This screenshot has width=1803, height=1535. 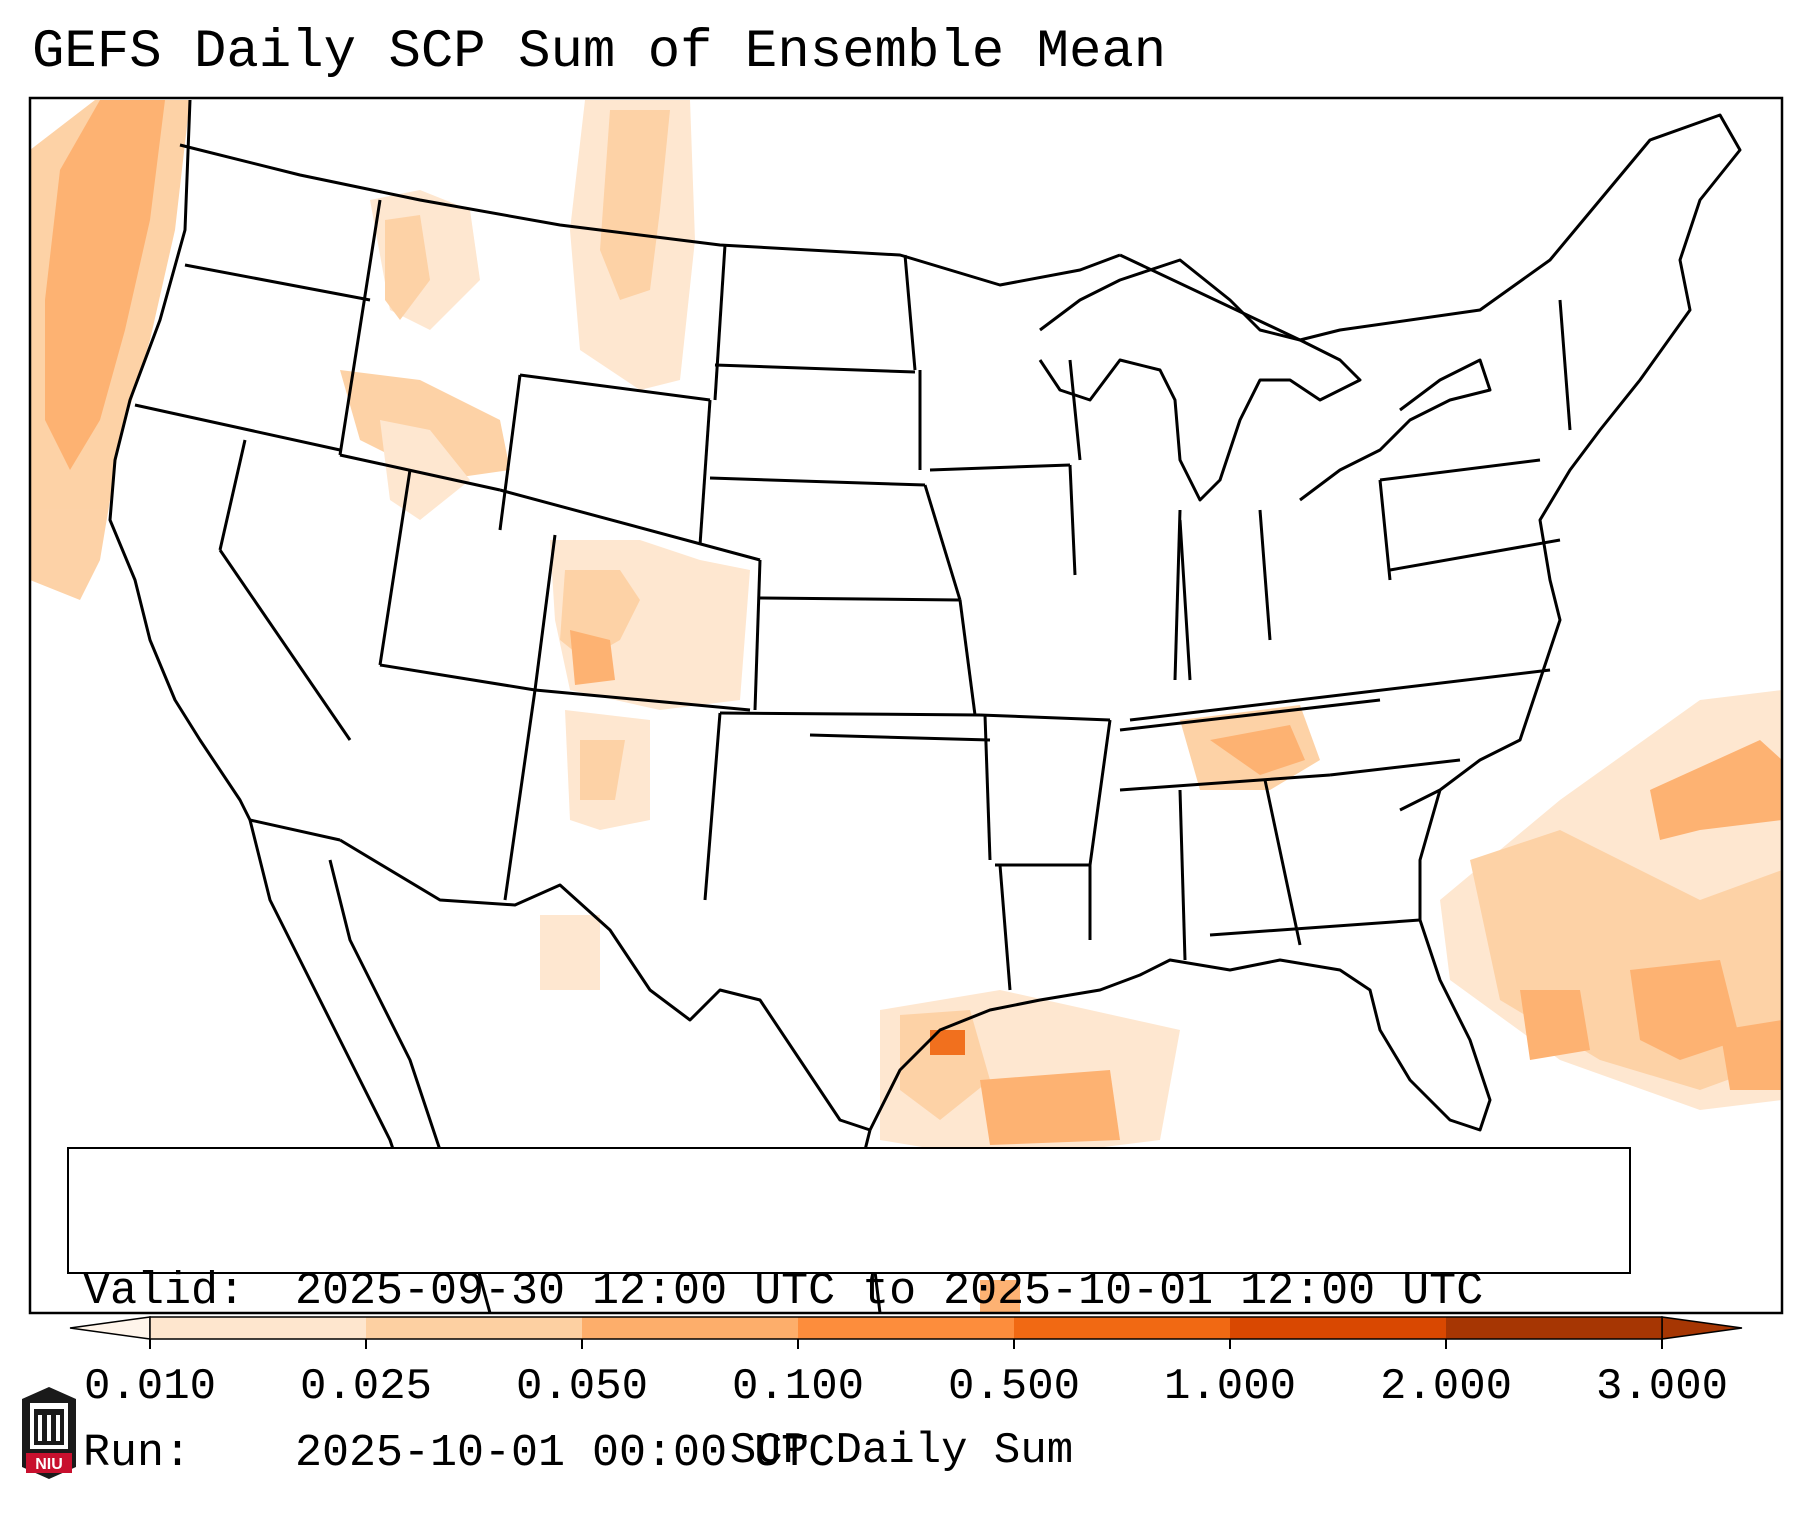 I want to click on state-line-nd-mn, so click(x=910, y=312).